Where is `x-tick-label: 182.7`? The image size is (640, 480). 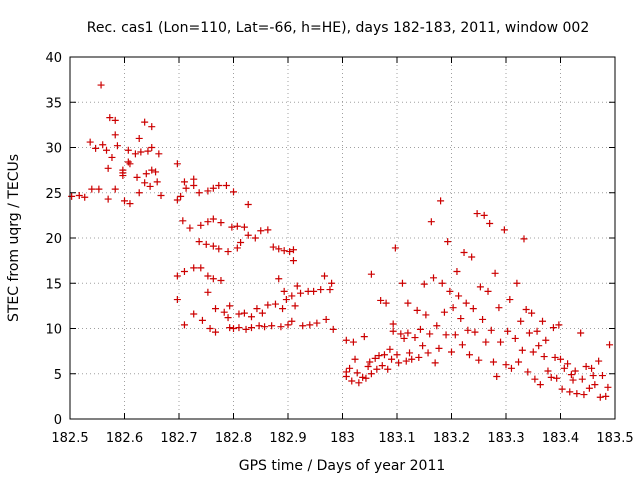
x-tick-label: 182.7 is located at coordinates (178, 438).